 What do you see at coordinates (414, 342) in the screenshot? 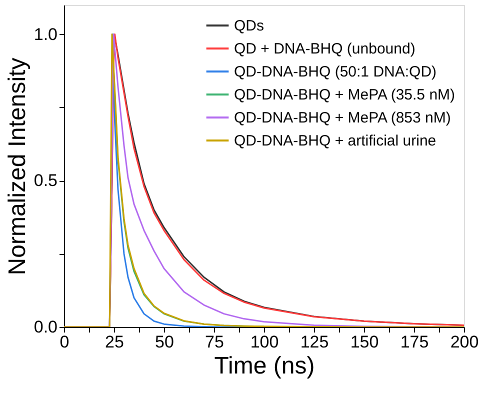
I see `x-tick-label: 175` at bounding box center [414, 342].